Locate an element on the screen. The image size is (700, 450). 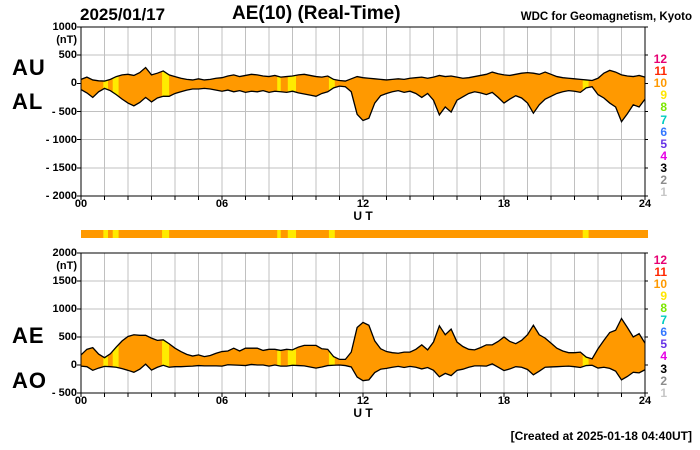
y-tick-label: 1500 is located at coordinates (64, 281).